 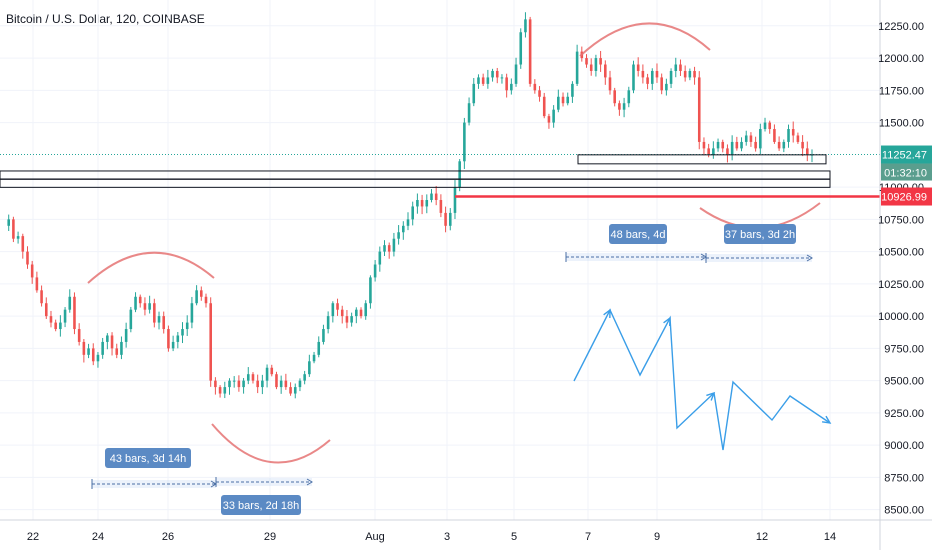 I want to click on measure-37-bars-arrow, so click(x=809, y=258).